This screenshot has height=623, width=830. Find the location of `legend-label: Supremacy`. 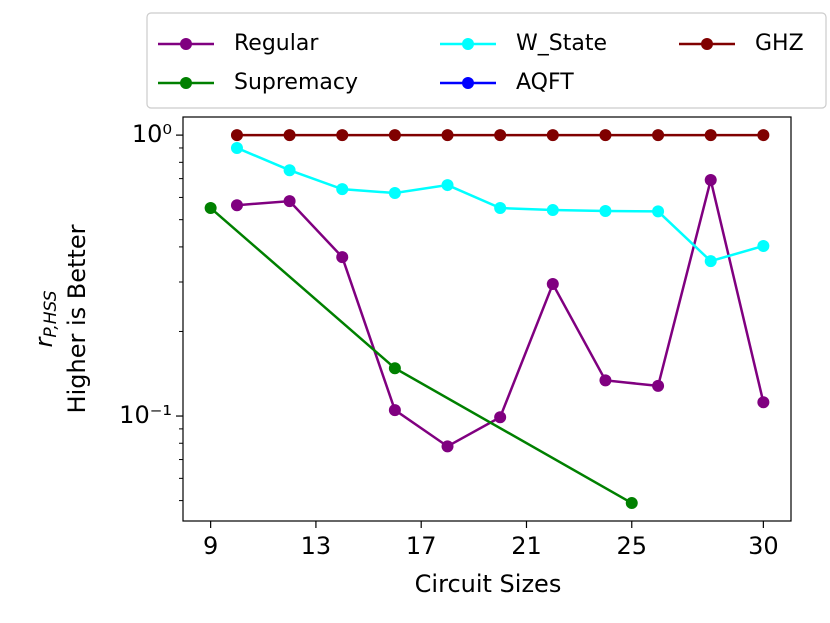

legend-label: Supremacy is located at coordinates (296, 82).